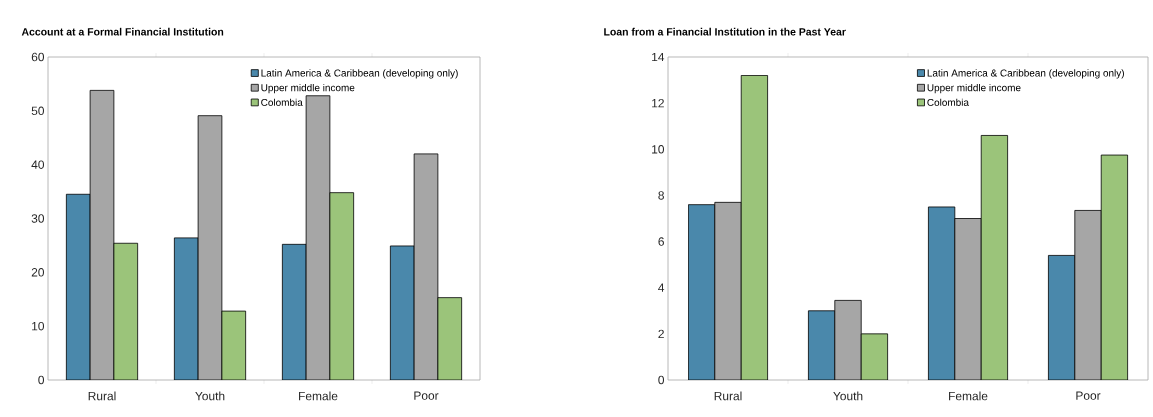  I want to click on chart-title: Account at a Formal Financial Institution, so click(122, 31).